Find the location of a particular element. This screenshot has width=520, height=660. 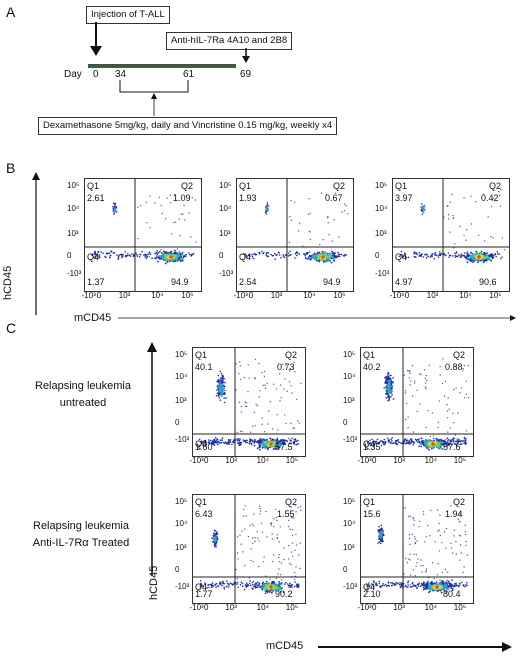

panel-letter-c: C is located at coordinates (11, 328).